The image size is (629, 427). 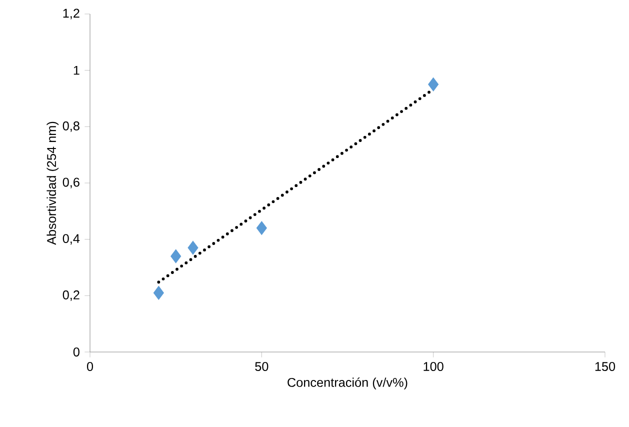 What do you see at coordinates (71, 295) in the screenshot?
I see `y-tick-label: 0,2` at bounding box center [71, 295].